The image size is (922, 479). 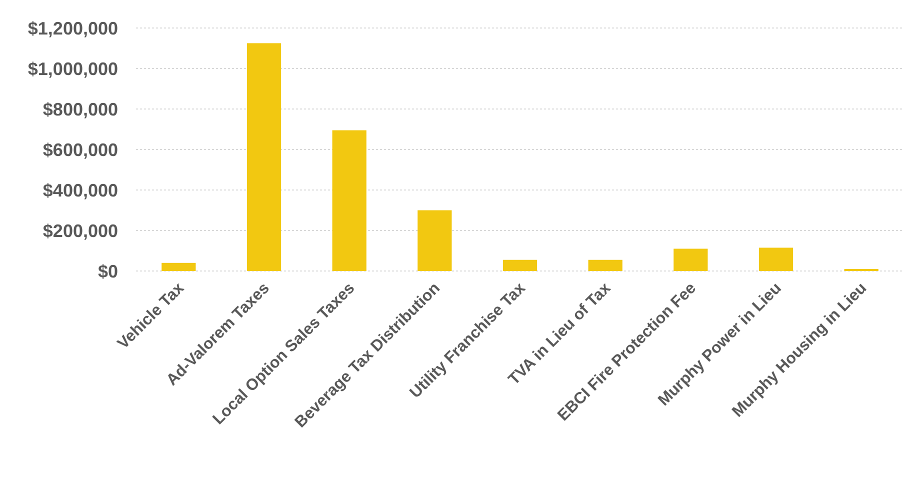 What do you see at coordinates (80, 109) in the screenshot?
I see `y-tick-label: $800,000` at bounding box center [80, 109].